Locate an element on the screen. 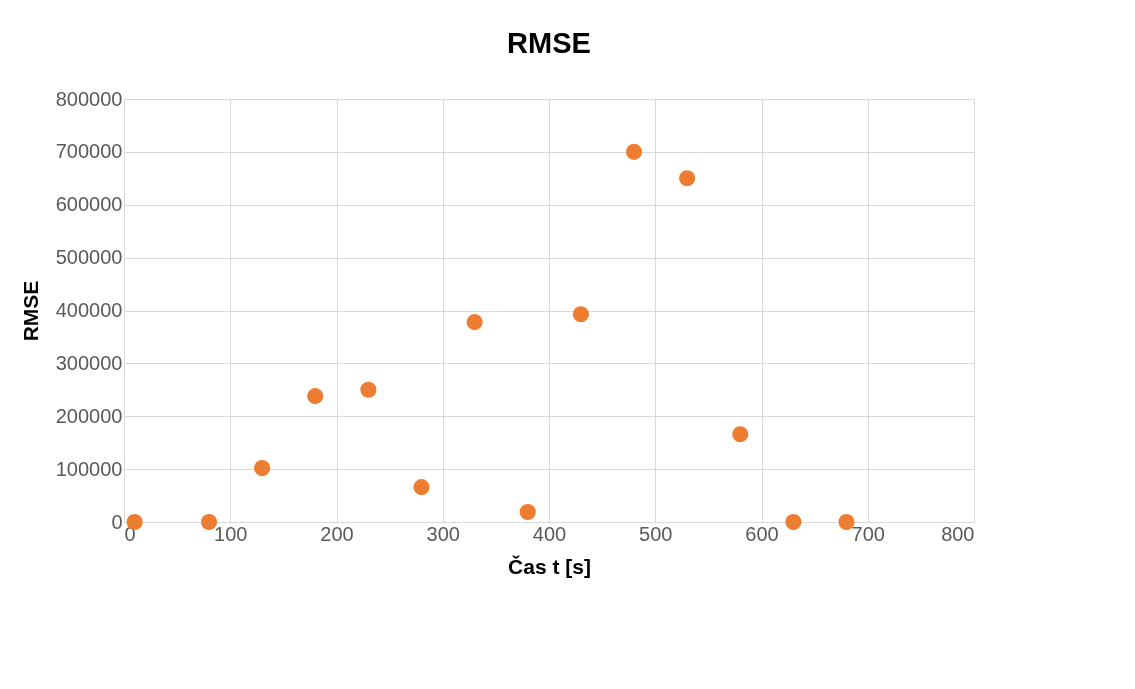 The width and height of the screenshot is (1135, 689). y-tick-label: 300000 is located at coordinates (89, 362).